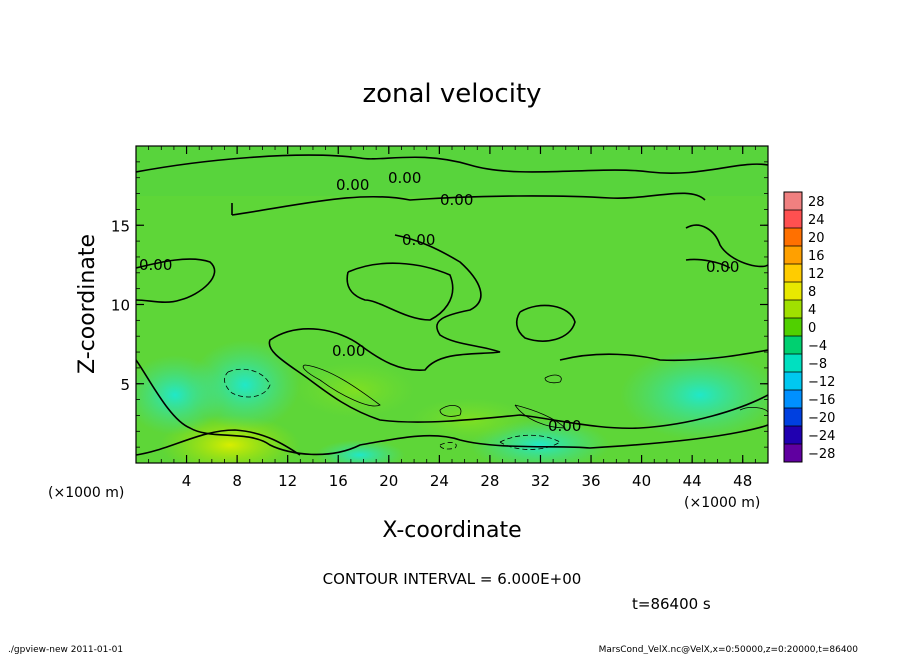 The width and height of the screenshot is (904, 654). What do you see at coordinates (821, 454) in the screenshot?
I see `colorbar-label: −28` at bounding box center [821, 454].